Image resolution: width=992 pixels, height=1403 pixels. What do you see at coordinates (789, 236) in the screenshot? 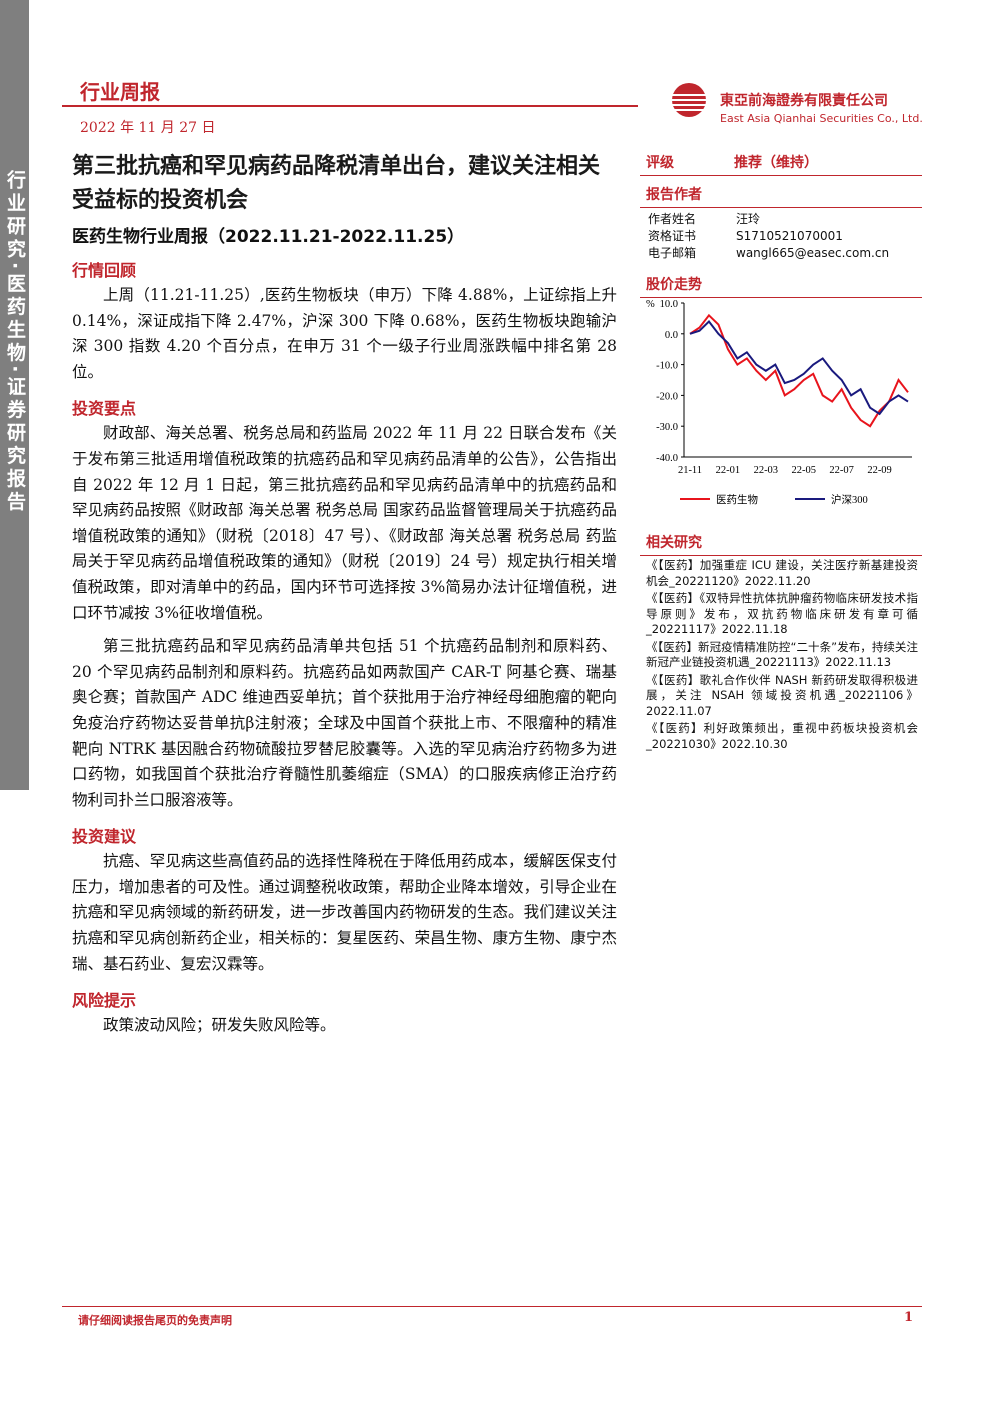
I see `author-value: S1710521070001` at bounding box center [789, 236].